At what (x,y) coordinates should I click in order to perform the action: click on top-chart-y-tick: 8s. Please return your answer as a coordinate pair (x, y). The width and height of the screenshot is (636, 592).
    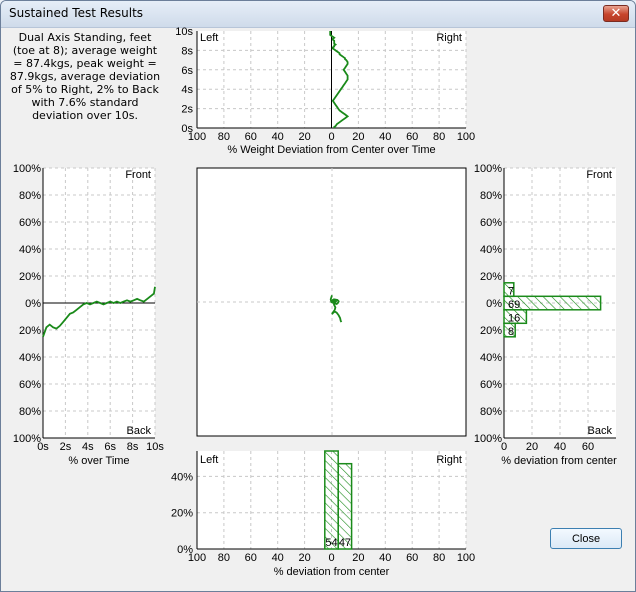
    Looking at the image, I should click on (187, 51).